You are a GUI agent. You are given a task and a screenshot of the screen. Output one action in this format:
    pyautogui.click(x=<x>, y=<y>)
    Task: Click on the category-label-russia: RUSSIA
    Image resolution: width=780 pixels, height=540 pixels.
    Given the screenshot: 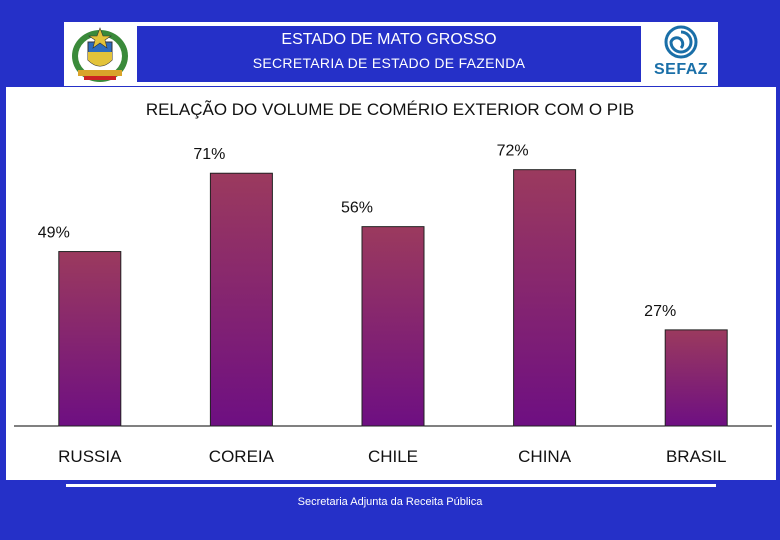 What is the action you would take?
    pyautogui.click(x=90, y=456)
    